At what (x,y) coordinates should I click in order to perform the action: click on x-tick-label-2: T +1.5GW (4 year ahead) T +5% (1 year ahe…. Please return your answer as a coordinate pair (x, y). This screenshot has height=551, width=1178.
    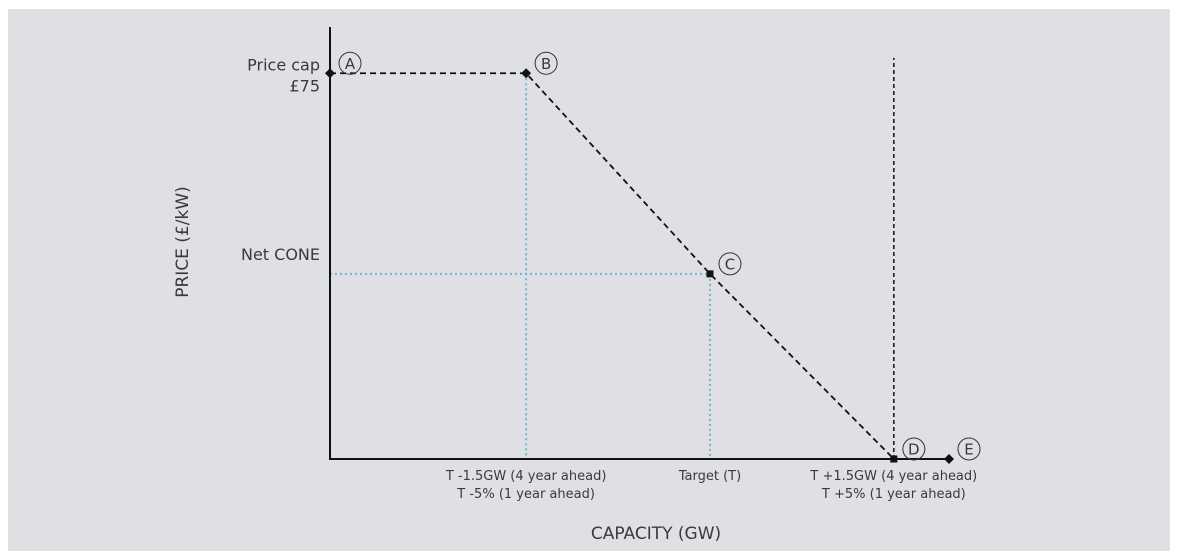
    Looking at the image, I should click on (893, 485).